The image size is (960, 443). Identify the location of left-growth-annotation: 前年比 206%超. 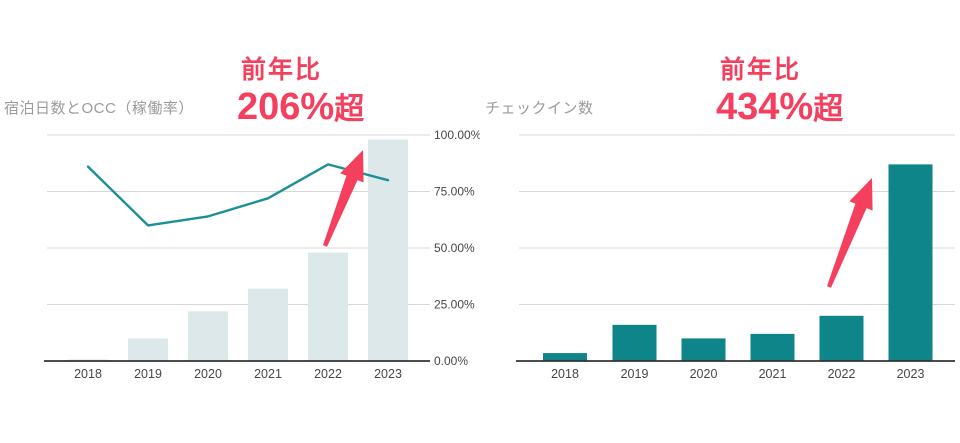
(300, 91).